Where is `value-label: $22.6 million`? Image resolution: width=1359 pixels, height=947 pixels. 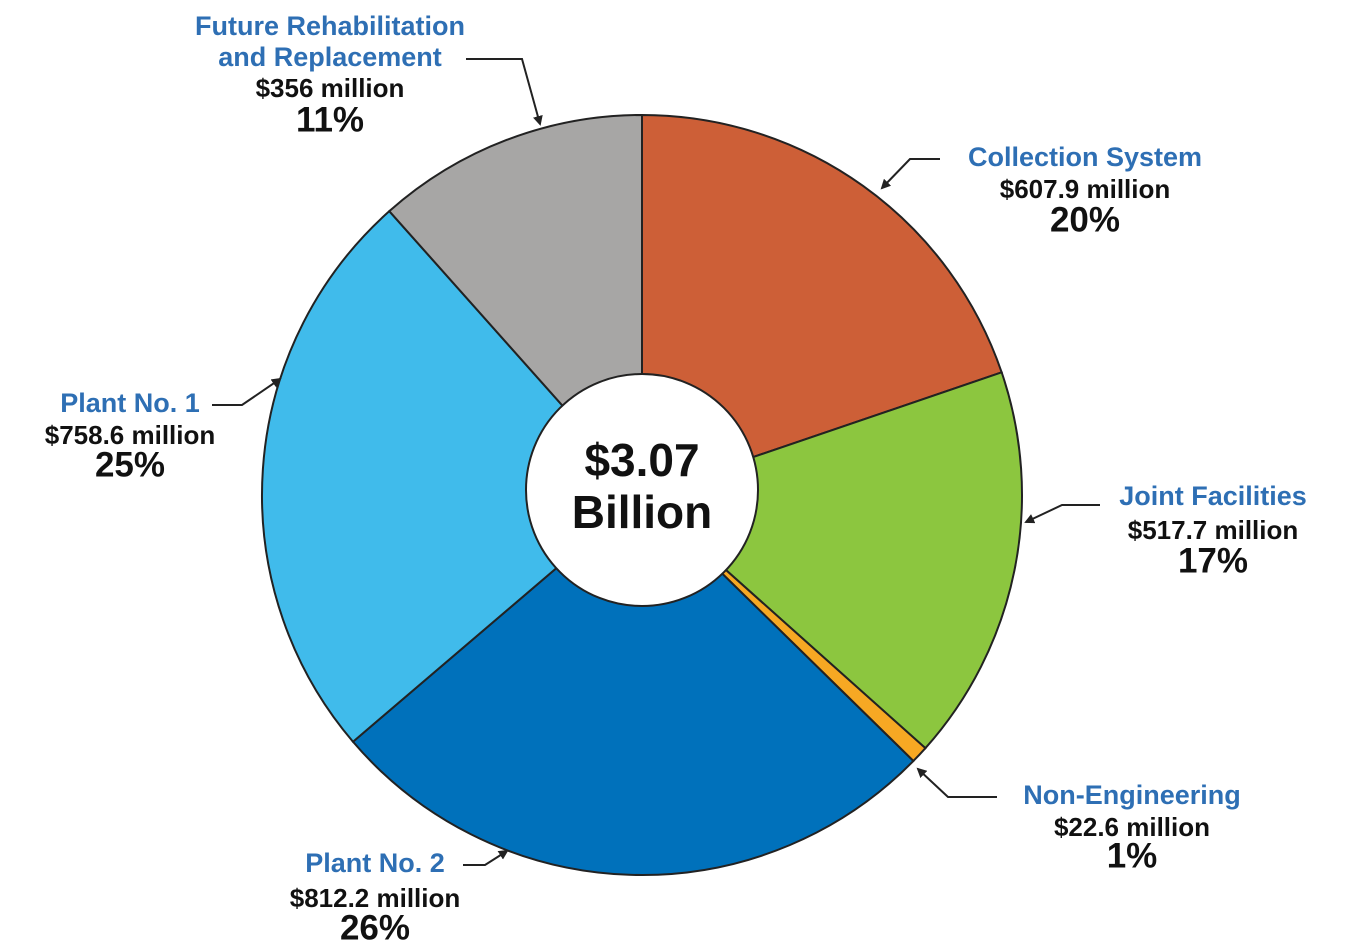
value-label: $22.6 million is located at coordinates (1132, 827).